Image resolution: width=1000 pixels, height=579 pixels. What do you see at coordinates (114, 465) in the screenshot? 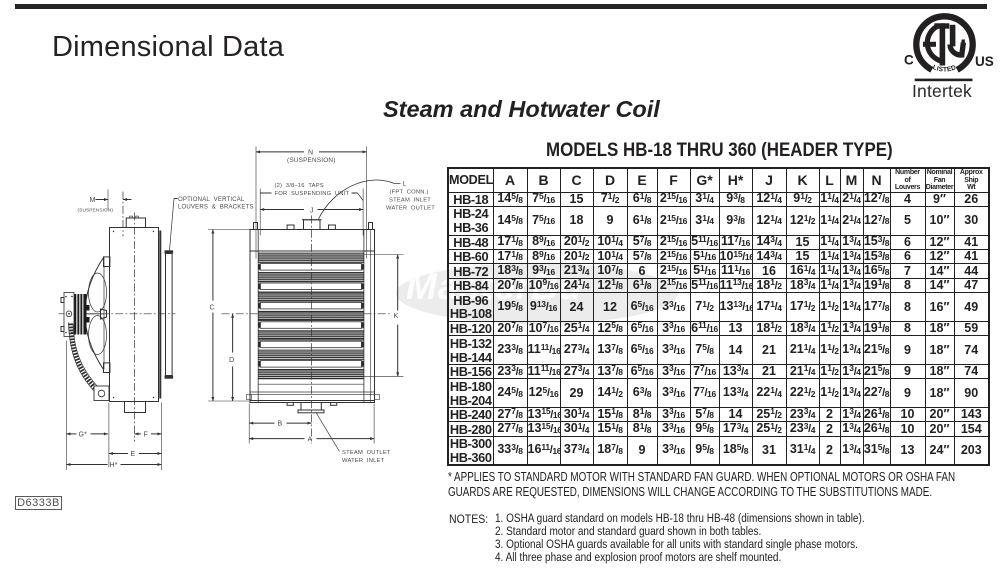
I see `svg-text: H*` at bounding box center [114, 465].